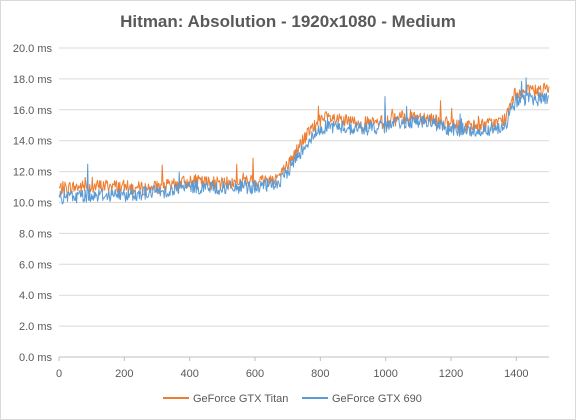  Describe the element at coordinates (33, 49) in the screenshot. I see `y-tick-label: 20.0 ms` at that location.